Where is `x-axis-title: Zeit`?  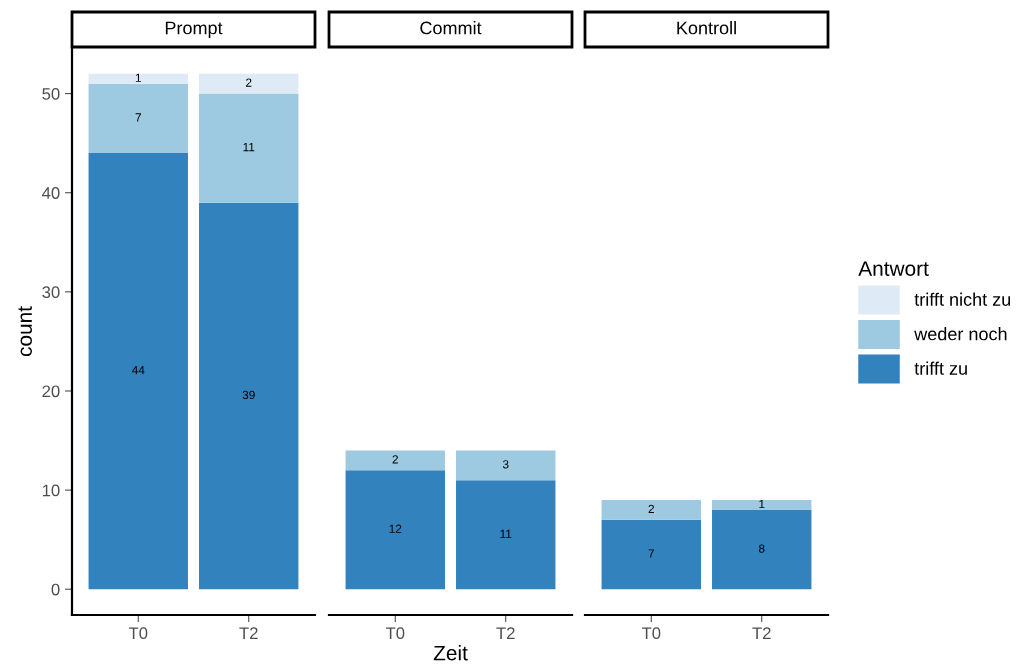 x-axis-title: Zeit is located at coordinates (450, 653).